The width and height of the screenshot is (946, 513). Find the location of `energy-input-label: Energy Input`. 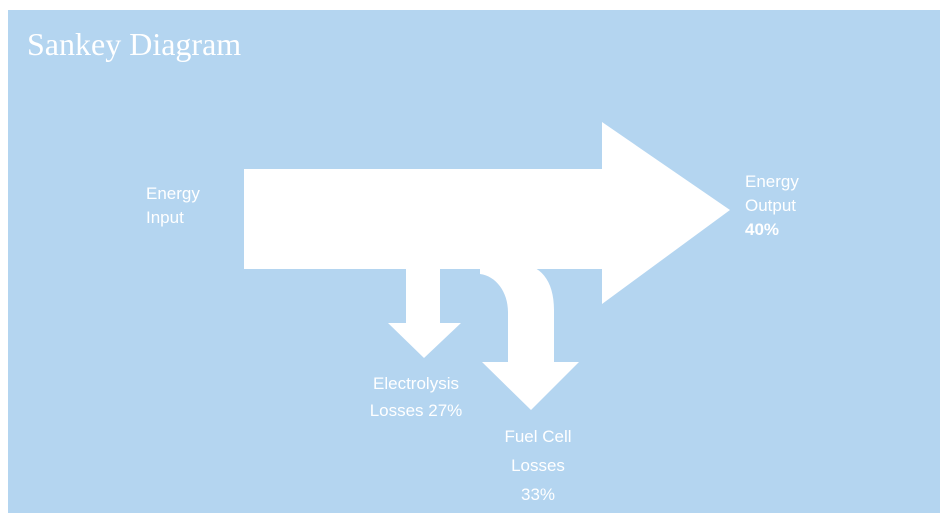

energy-input-label: Energy Input is located at coordinates (173, 205).